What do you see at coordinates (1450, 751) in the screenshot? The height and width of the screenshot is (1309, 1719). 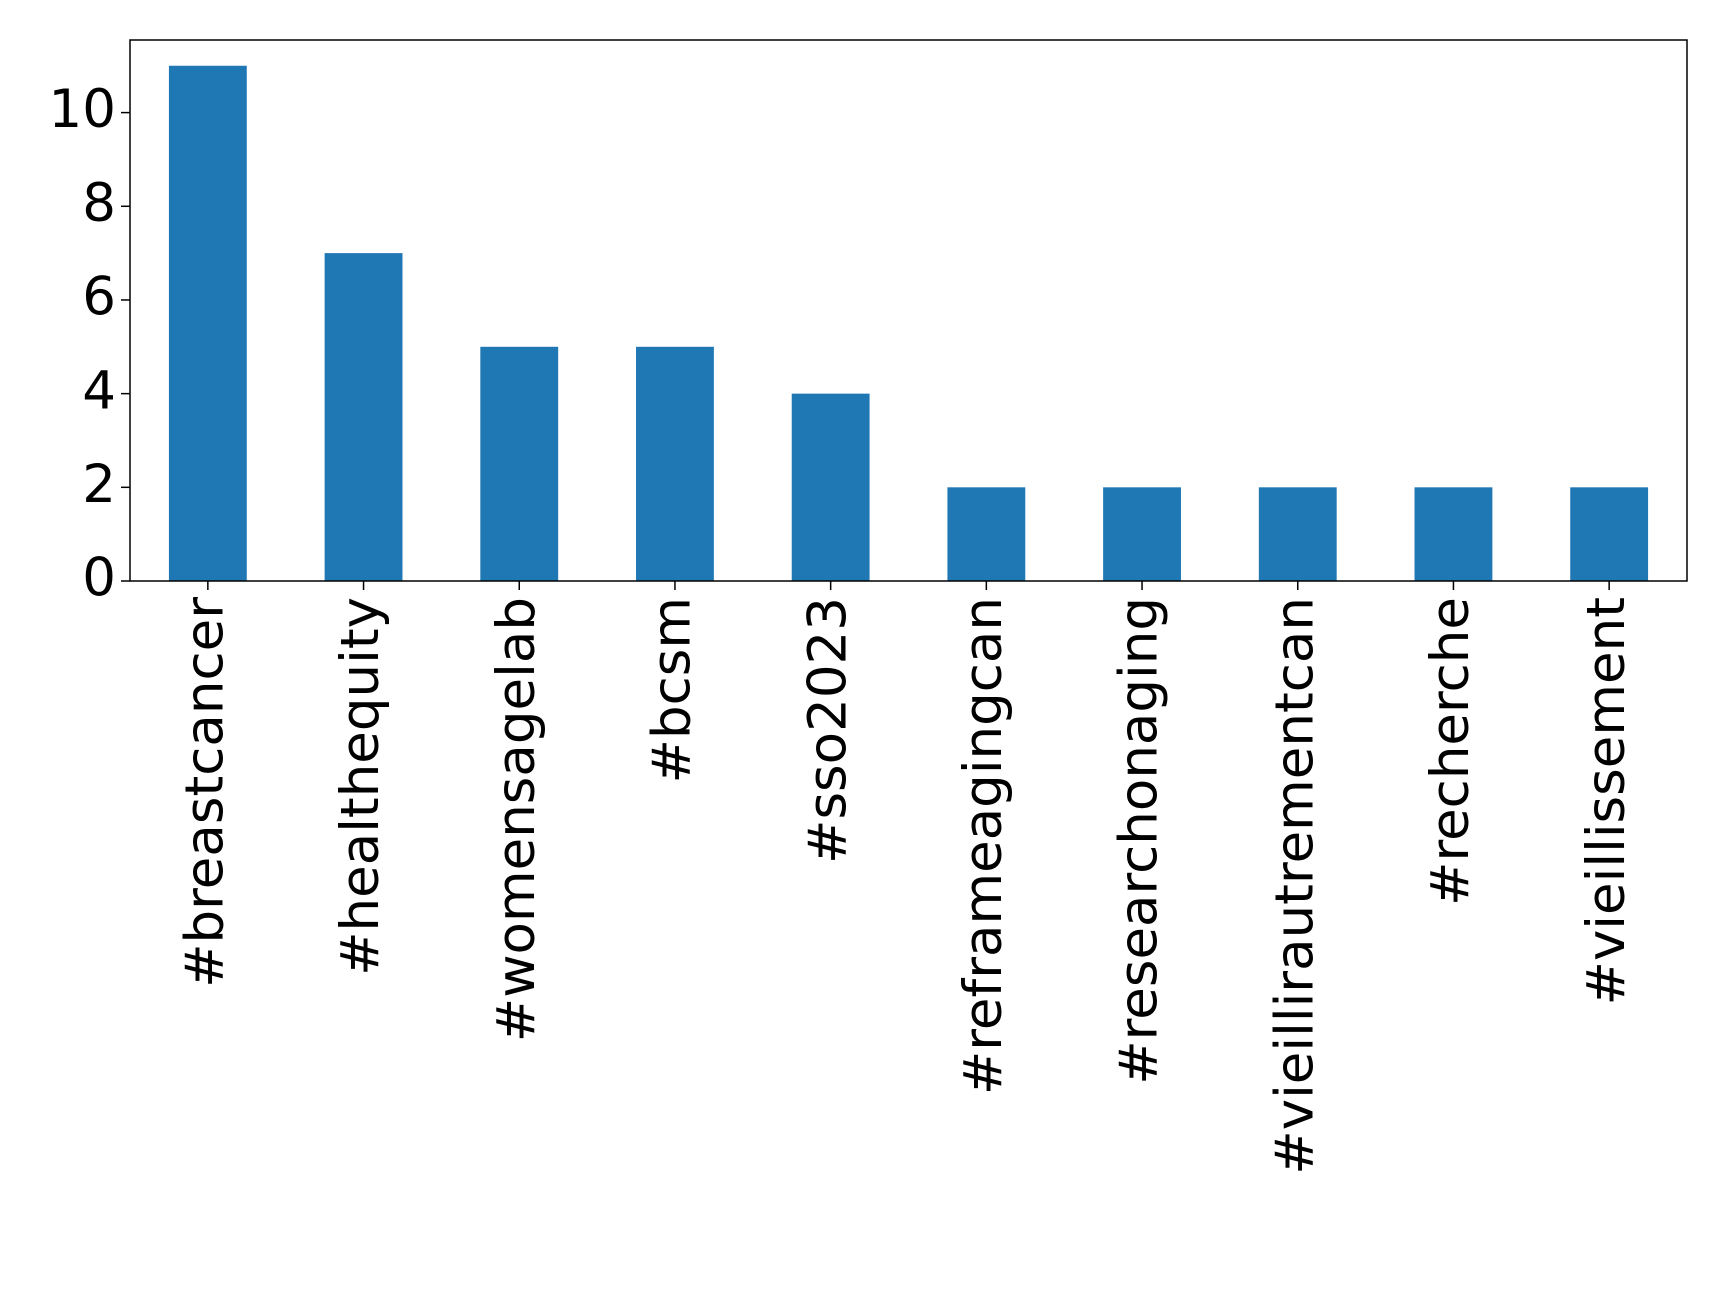 I see `x-tick-label: #recherche` at bounding box center [1450, 751].